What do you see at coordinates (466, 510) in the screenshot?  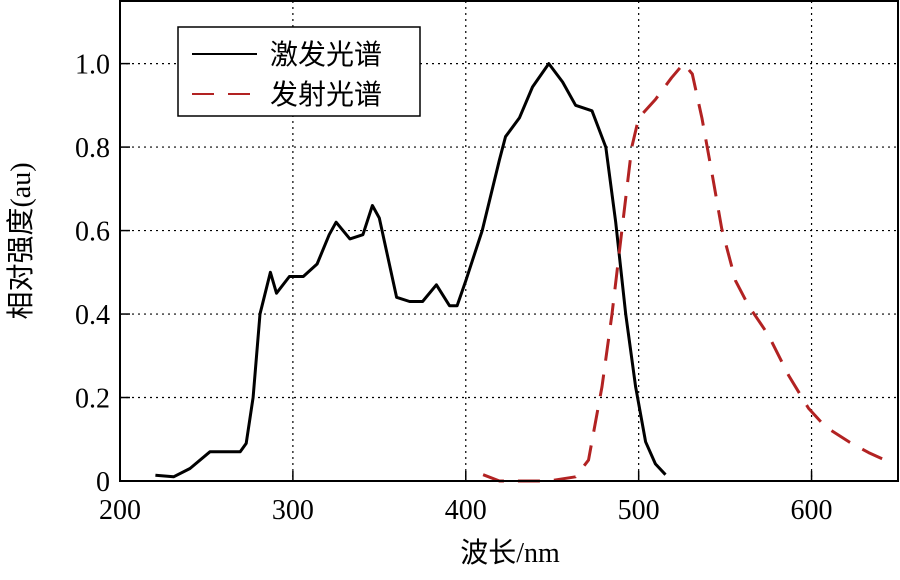 I see `x-tick-label: 400` at bounding box center [466, 510].